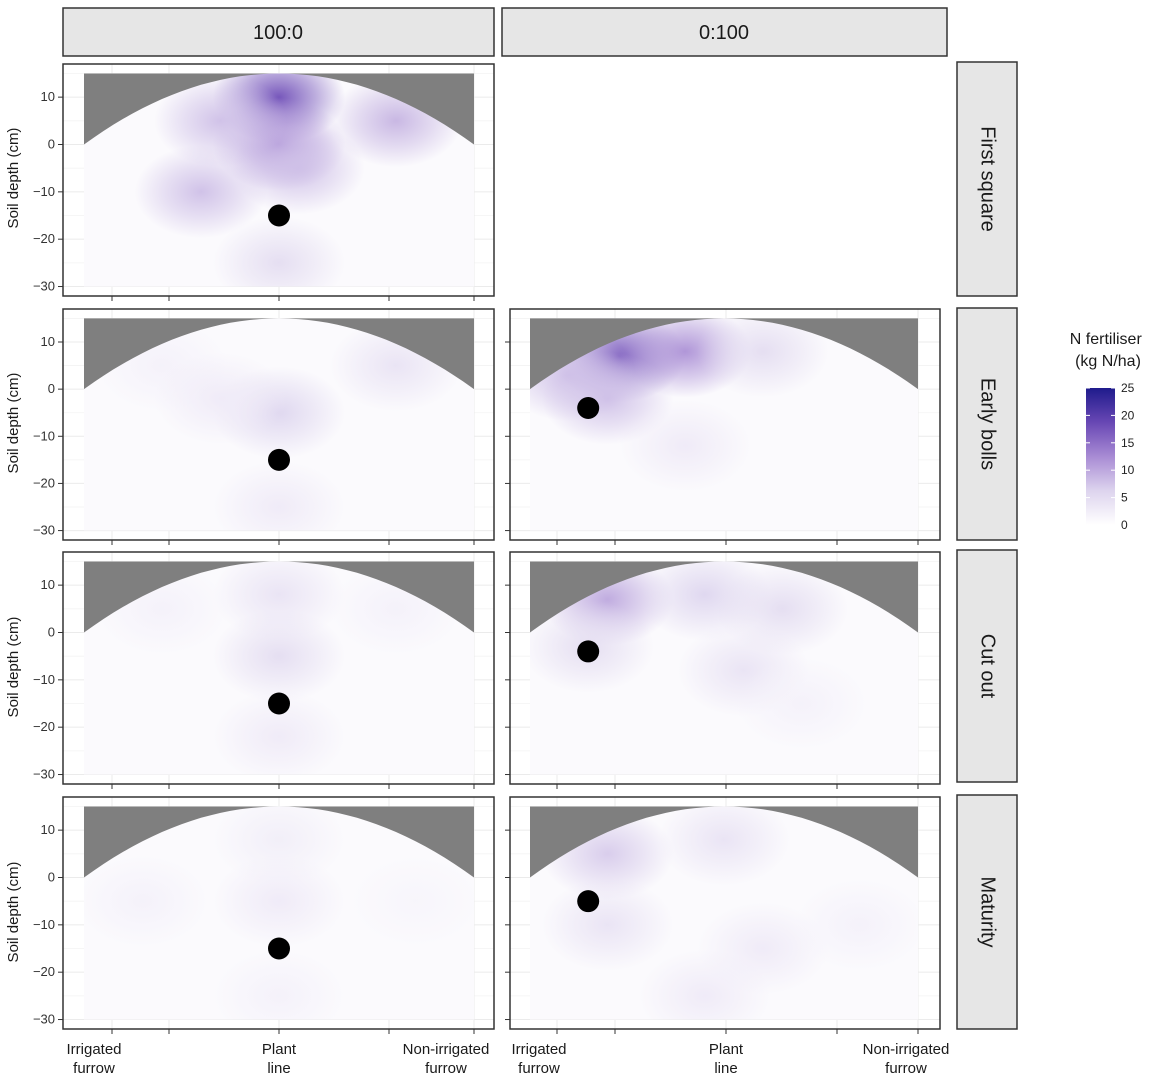 Image resolution: width=1158 pixels, height=1077 pixels. What do you see at coordinates (1128, 443) in the screenshot?
I see `colorbar-tick-label: 15` at bounding box center [1128, 443].